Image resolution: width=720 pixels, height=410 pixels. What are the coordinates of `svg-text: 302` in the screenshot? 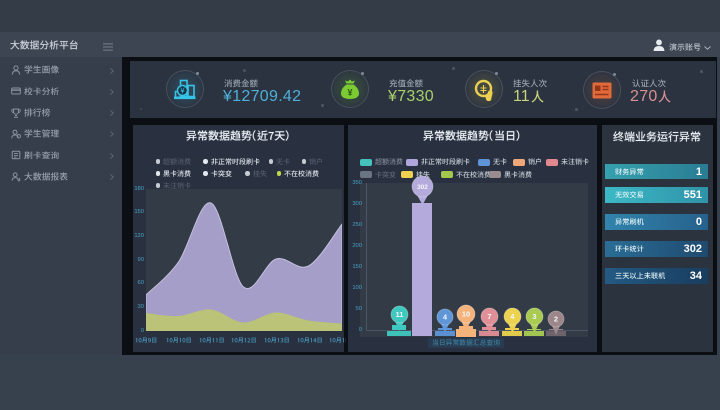 It's located at (422, 187).